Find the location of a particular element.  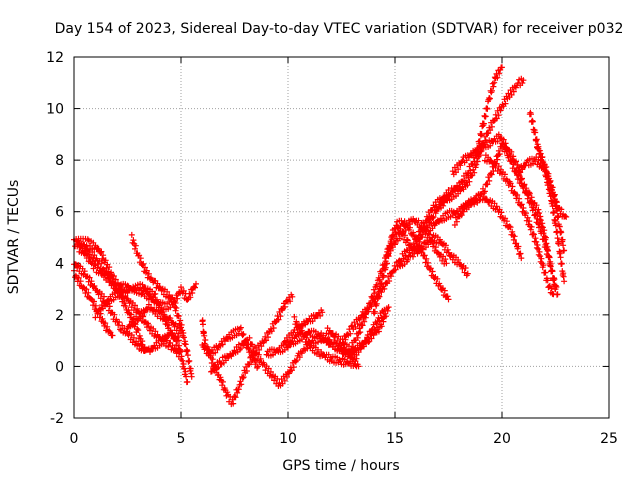

y-tick-label: 0 is located at coordinates (59, 367).